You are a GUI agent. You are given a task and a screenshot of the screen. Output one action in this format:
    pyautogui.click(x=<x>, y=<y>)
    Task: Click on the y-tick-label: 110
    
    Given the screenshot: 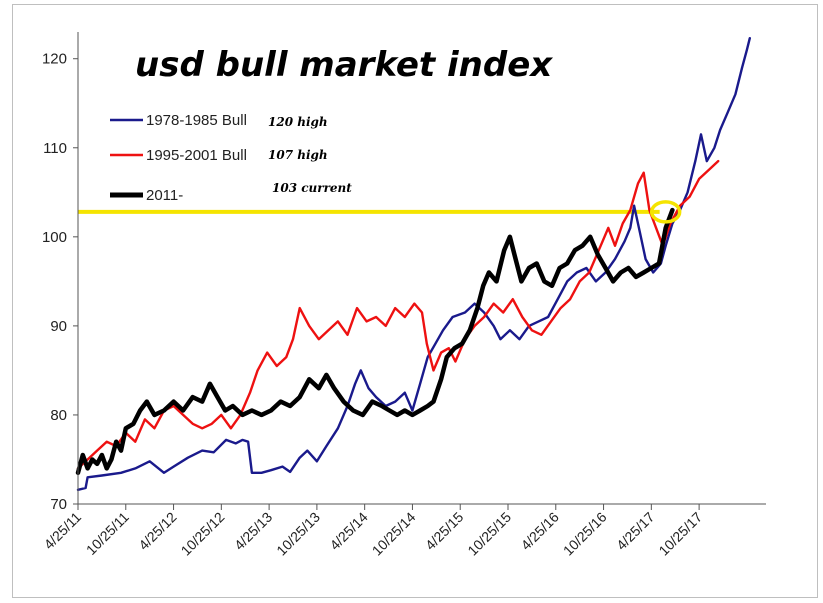 What is the action you would take?
    pyautogui.click(x=55, y=148)
    